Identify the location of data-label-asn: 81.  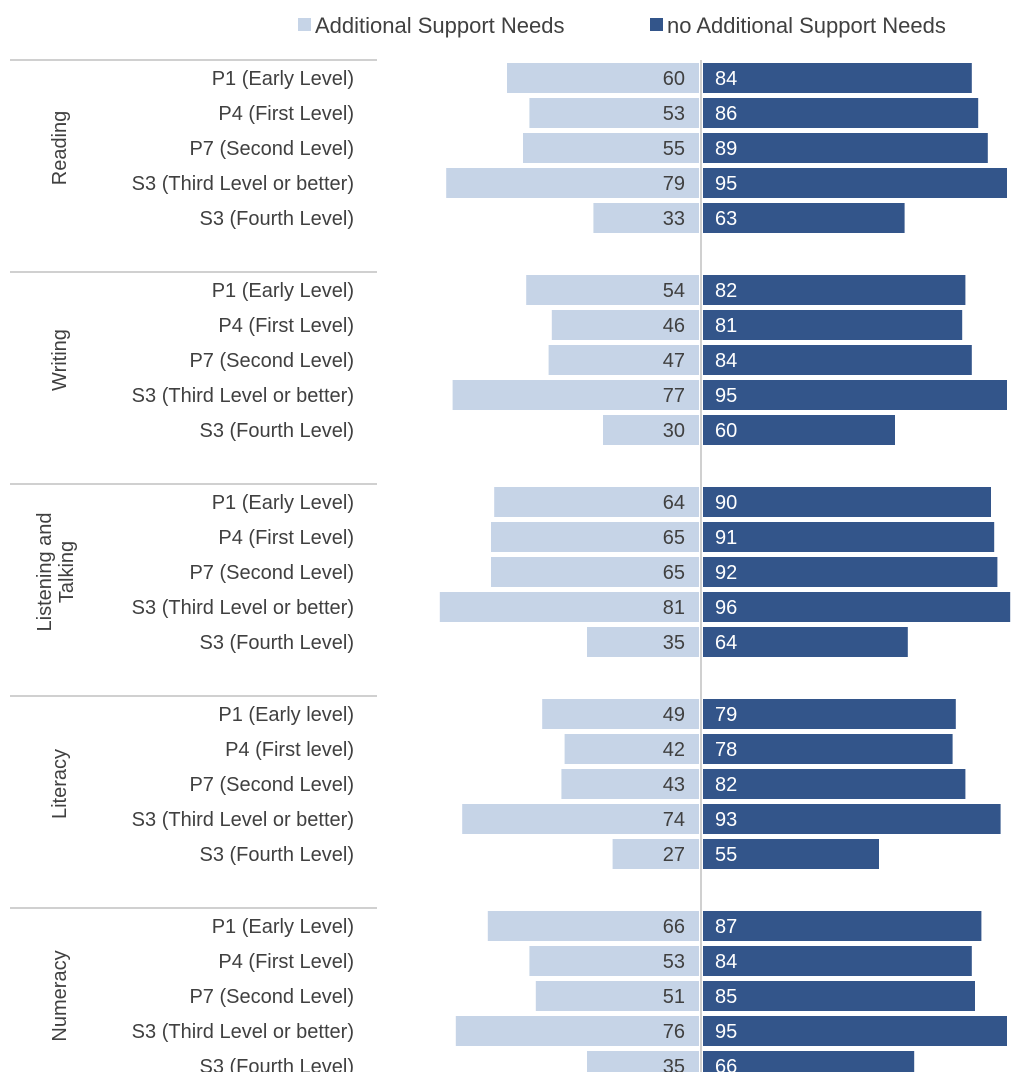
(674, 608).